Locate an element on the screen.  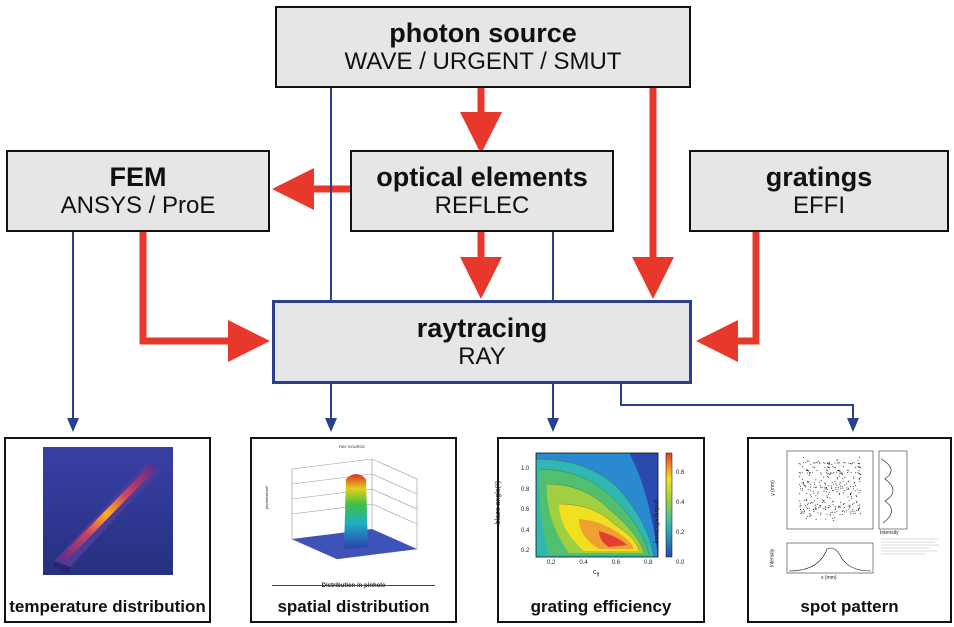
temperature-simulation-image is located at coordinates (108, 511).